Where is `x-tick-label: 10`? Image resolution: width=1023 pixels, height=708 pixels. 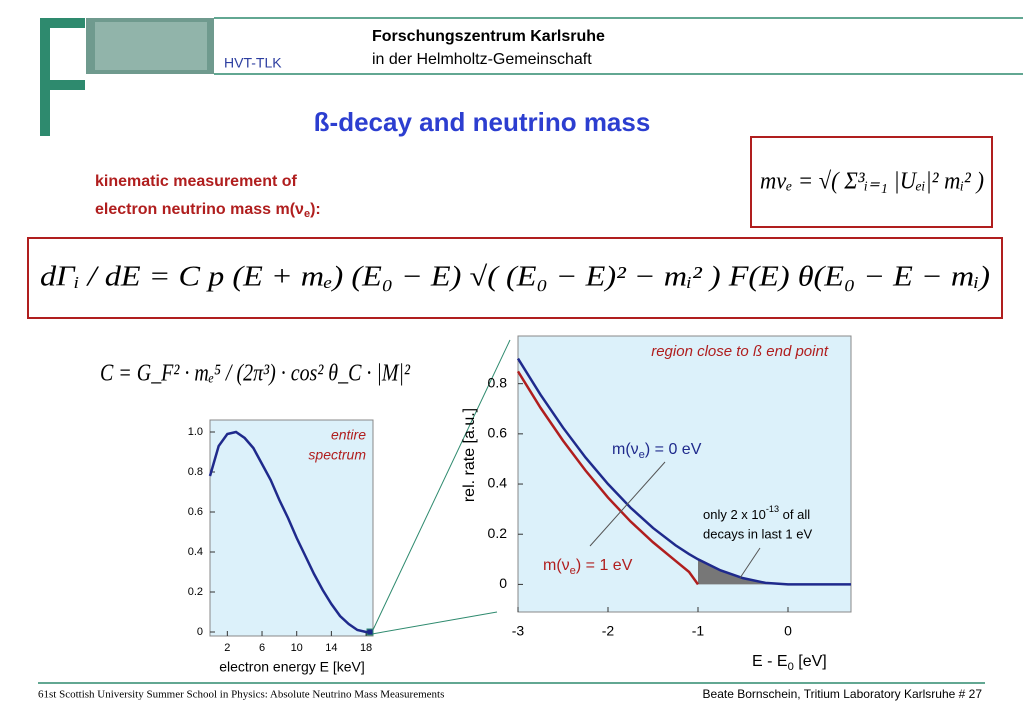
x-tick-label: 10 is located at coordinates (297, 648).